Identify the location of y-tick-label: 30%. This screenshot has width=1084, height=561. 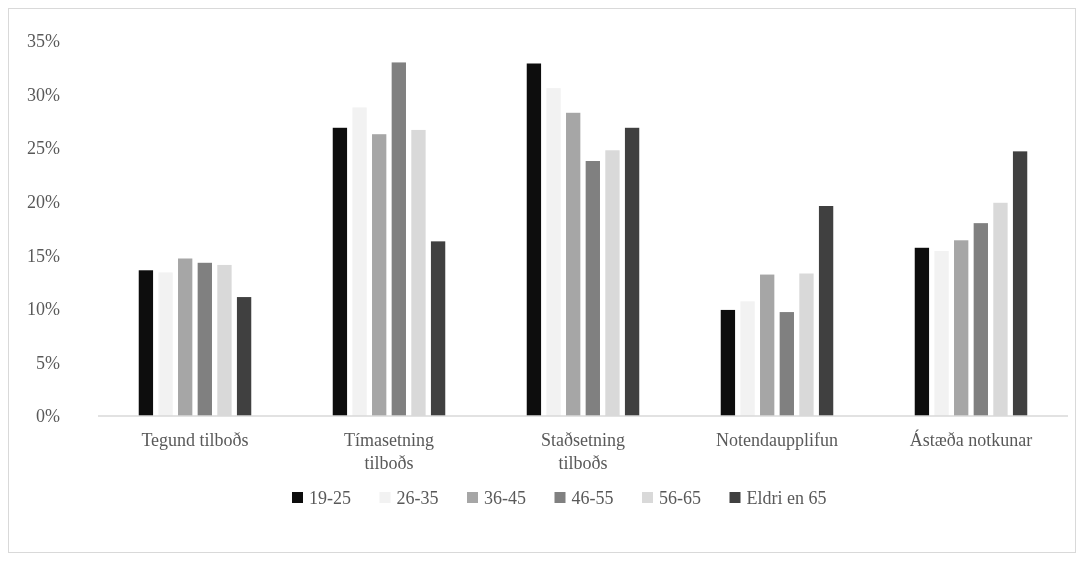
(43, 94).